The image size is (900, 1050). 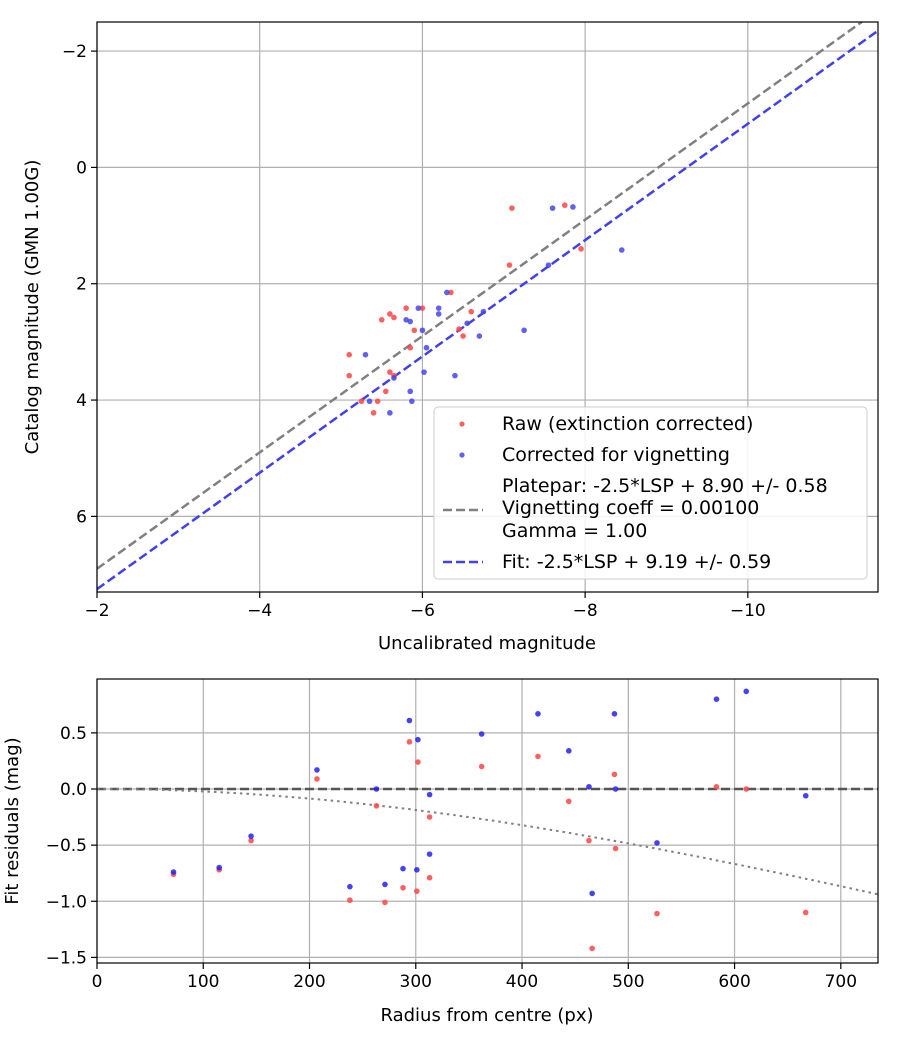 What do you see at coordinates (574, 531) in the screenshot?
I see `legend-label-gamma: Gamma = 1.00` at bounding box center [574, 531].